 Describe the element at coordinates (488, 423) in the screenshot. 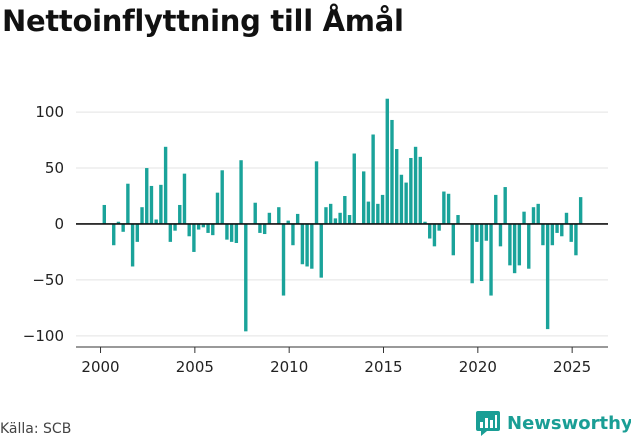

I see `newsworthy-logo-icon` at that location.